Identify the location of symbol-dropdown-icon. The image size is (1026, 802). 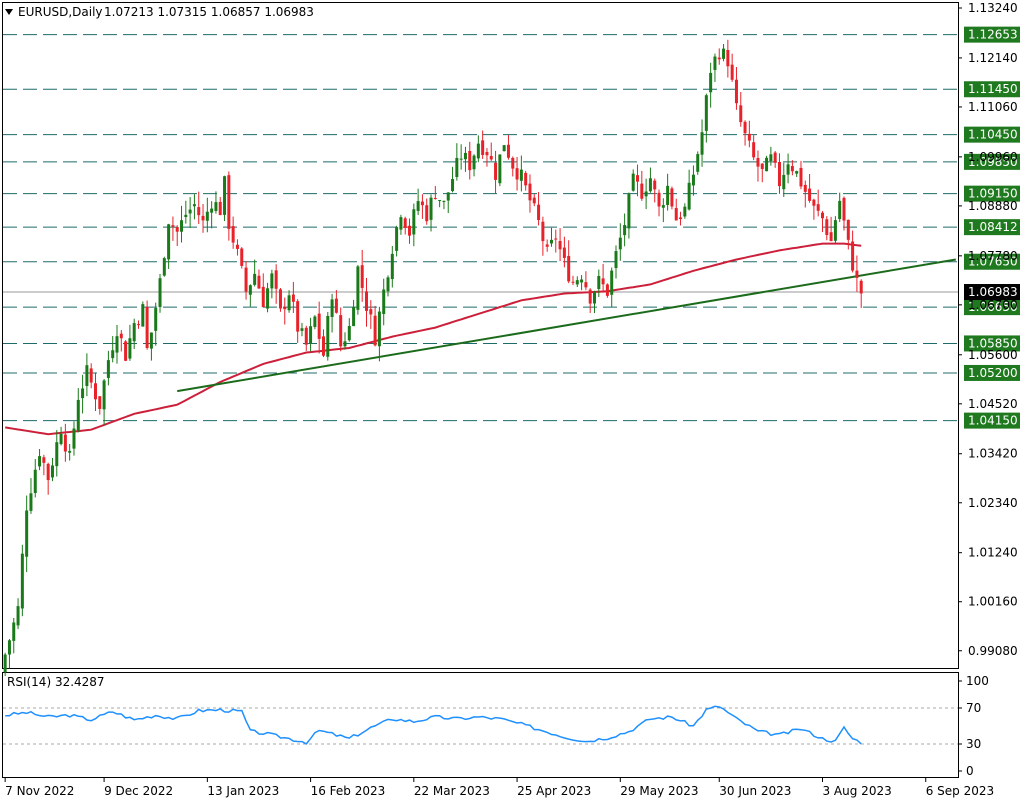
(9, 12).